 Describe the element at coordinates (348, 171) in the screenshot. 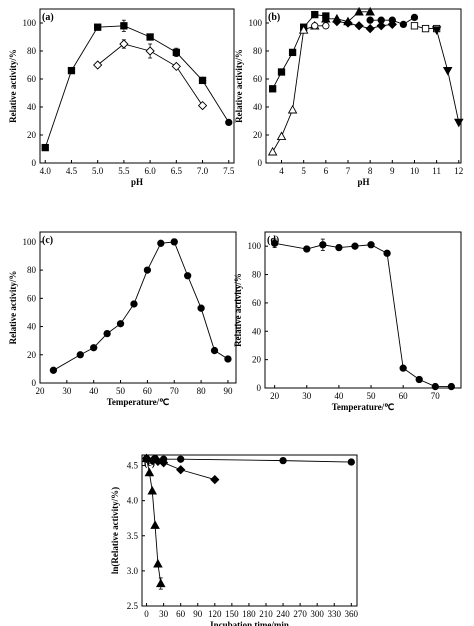

I see `x-tick-label: 7` at that location.